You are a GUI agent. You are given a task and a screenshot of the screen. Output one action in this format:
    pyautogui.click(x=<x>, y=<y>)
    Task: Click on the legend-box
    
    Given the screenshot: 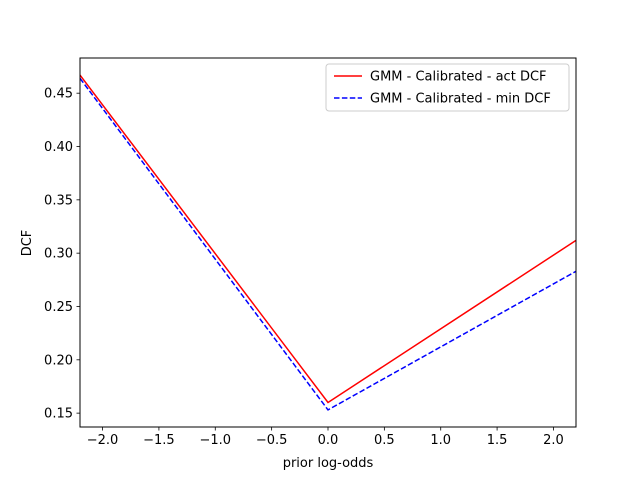 What is the action you would take?
    pyautogui.click(x=447, y=87)
    